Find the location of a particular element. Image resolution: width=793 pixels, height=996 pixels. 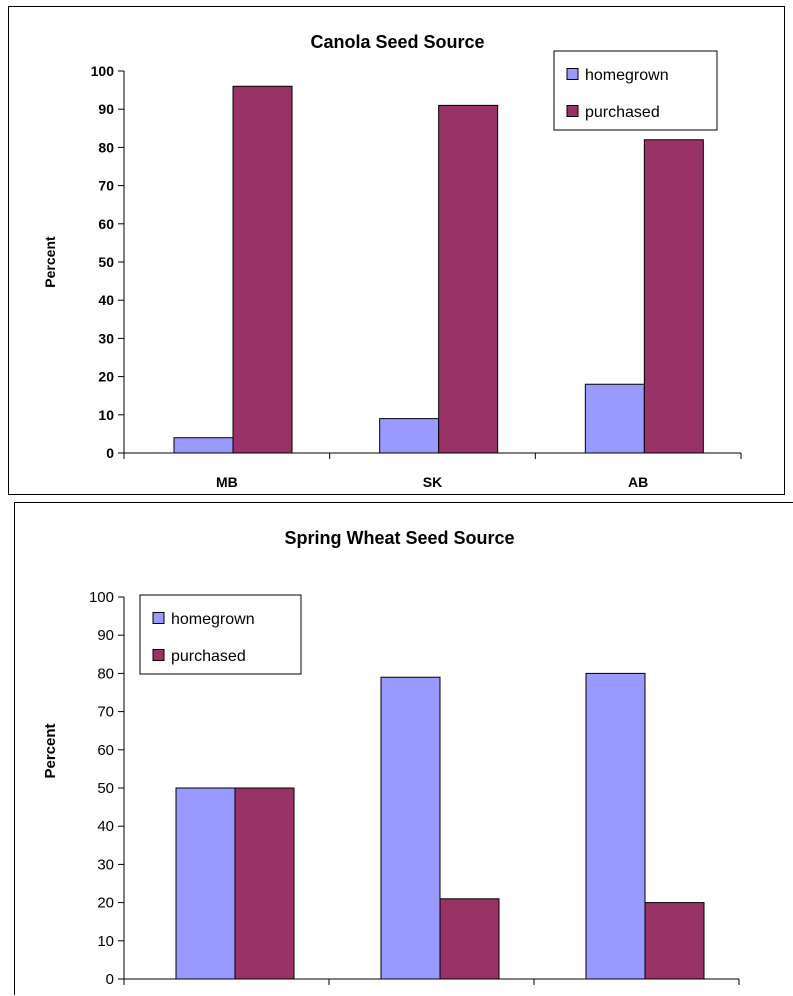

chart-title: Spring Wheat Seed Source is located at coordinates (399, 538).